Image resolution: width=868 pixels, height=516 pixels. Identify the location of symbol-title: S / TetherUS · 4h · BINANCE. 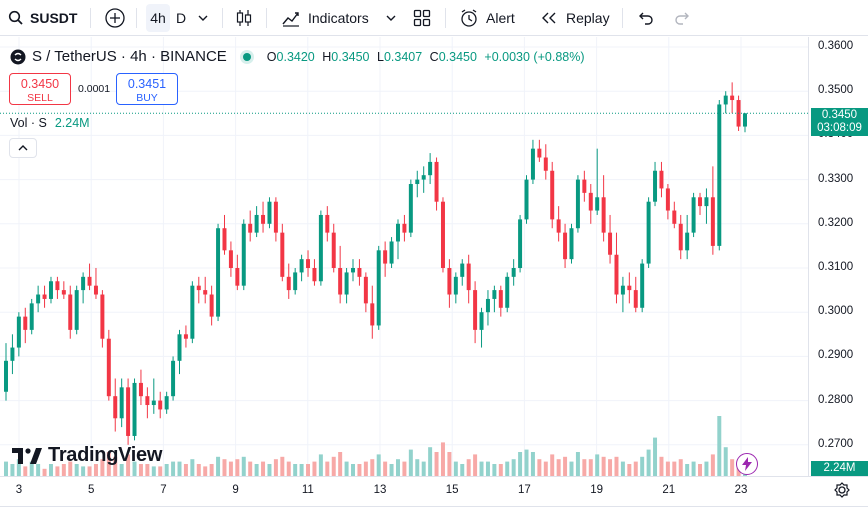
(129, 56).